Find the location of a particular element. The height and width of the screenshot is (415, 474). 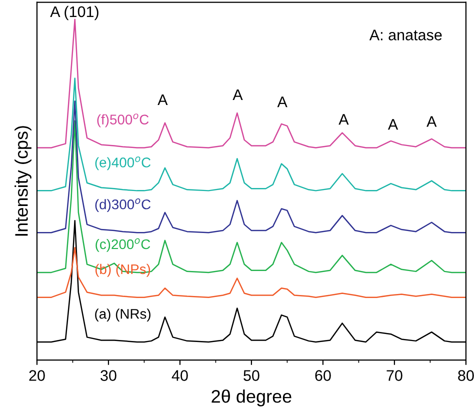

y-axis-title: Intensity (cps) is located at coordinates (23, 181).